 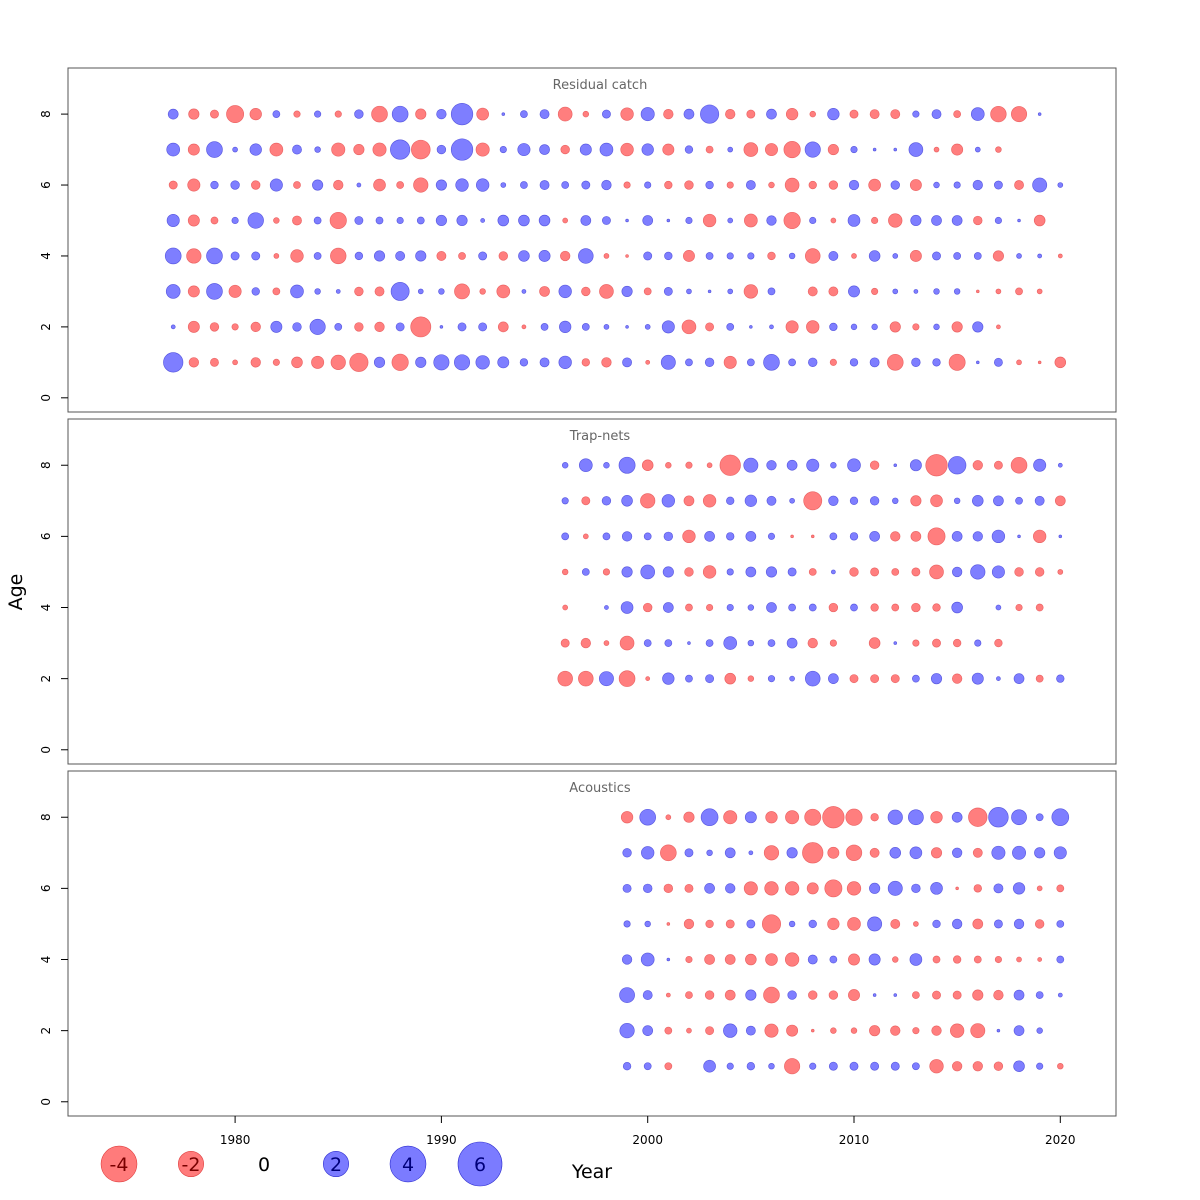 What do you see at coordinates (46, 960) in the screenshot?
I see `y-tick-label: 4` at bounding box center [46, 960].